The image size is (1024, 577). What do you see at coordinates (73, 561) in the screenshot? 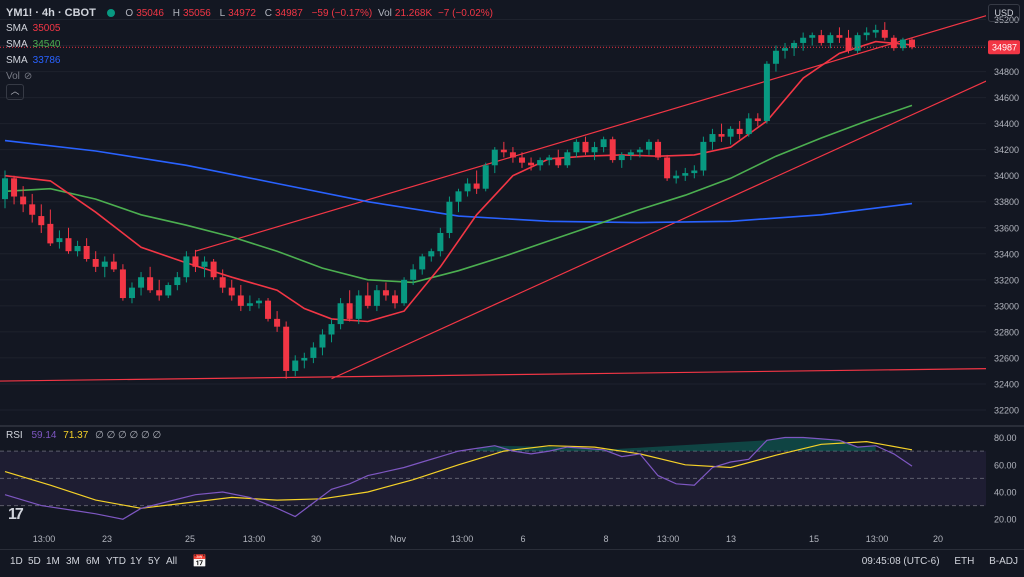
I see `range-3m-button: 3M` at bounding box center [73, 561].